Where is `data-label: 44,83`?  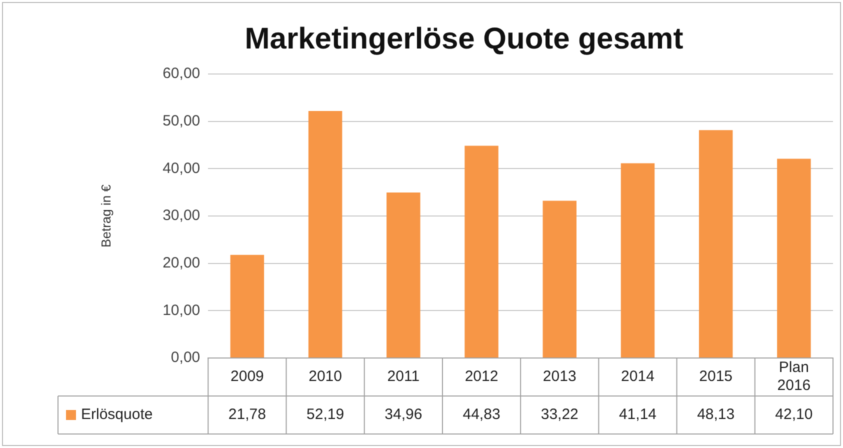 data-label: 44,83 is located at coordinates (481, 415).